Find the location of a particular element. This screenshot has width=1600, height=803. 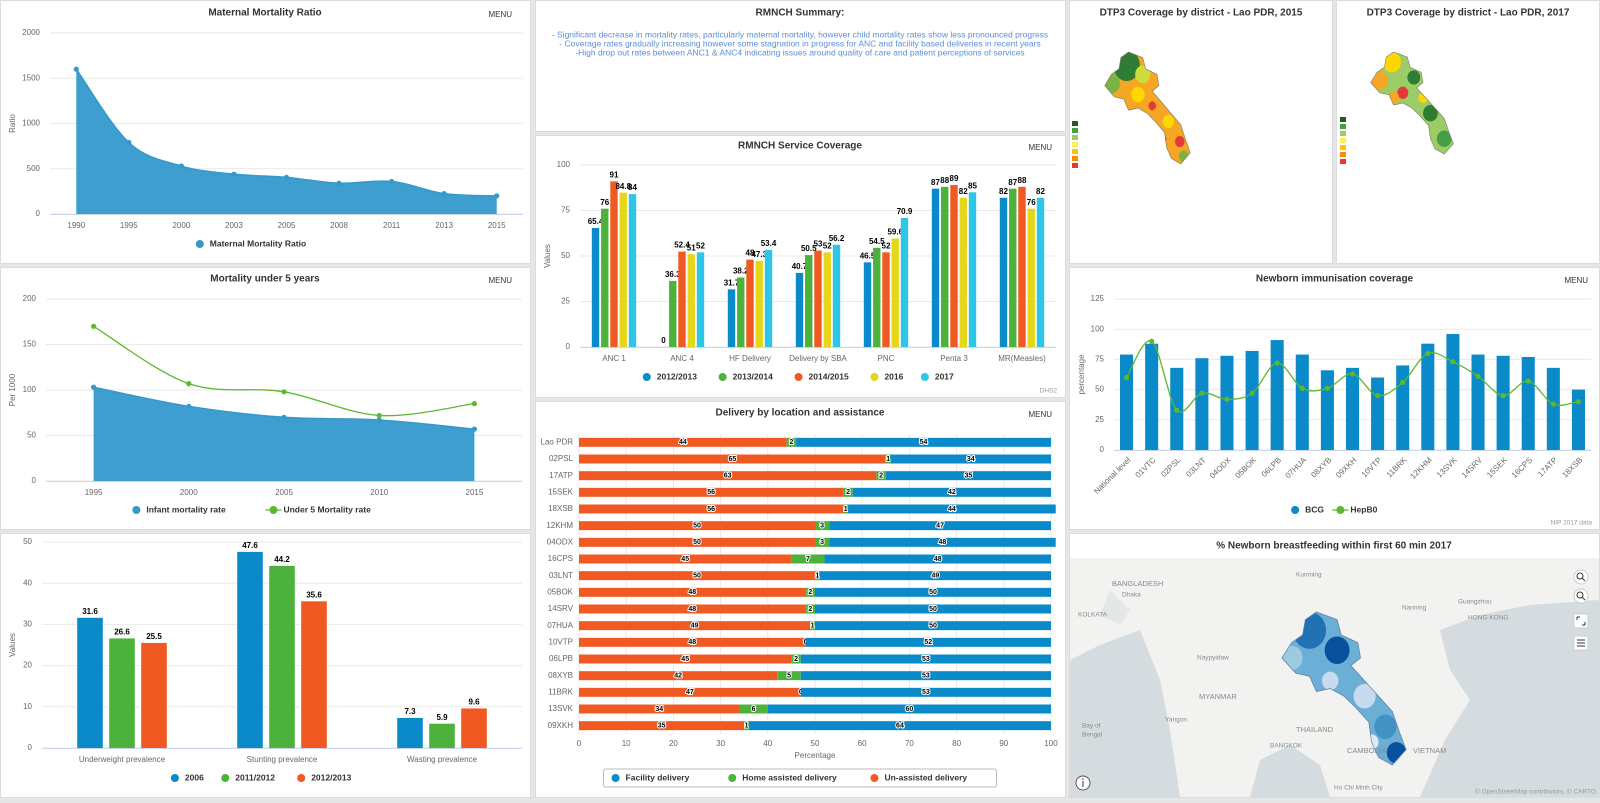

legend-label: Infant mortality rate is located at coordinates (186, 509).